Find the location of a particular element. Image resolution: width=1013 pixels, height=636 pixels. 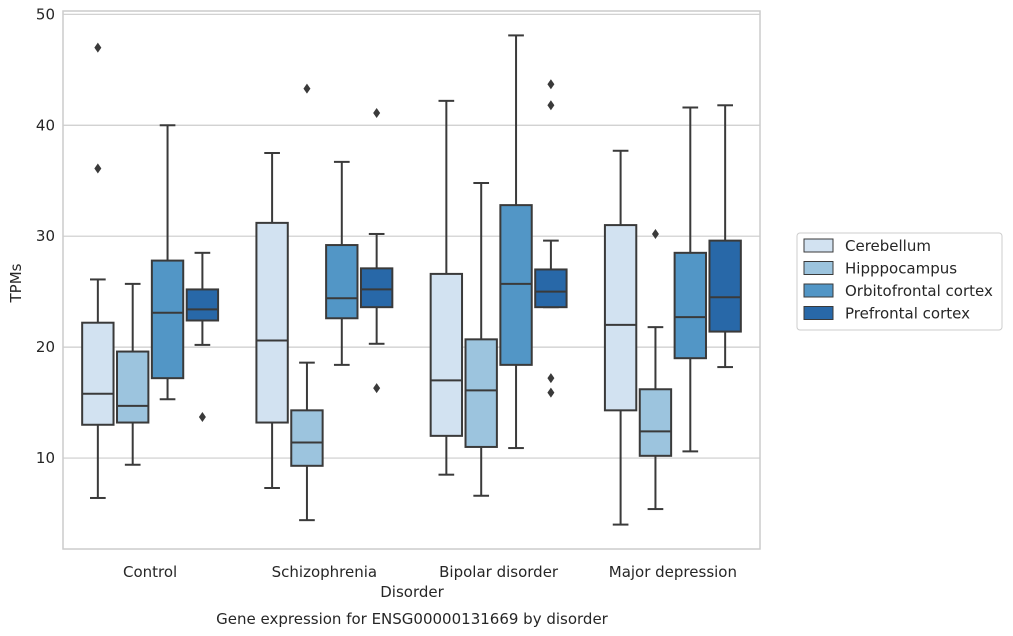

y-tick-label: 10 is located at coordinates (45, 458).